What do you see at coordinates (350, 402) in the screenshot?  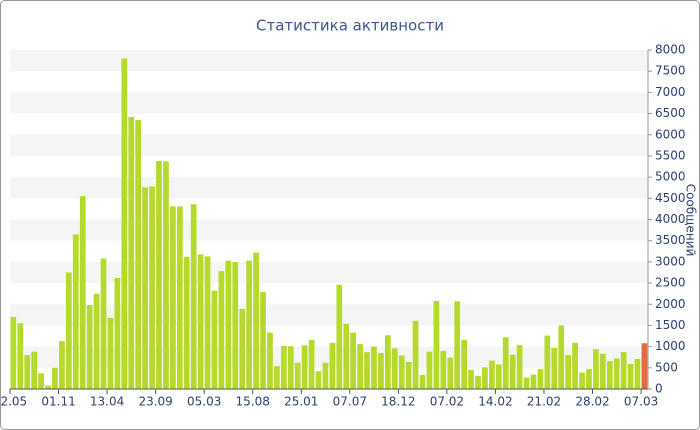 I see `x-tick-label: 07.07` at bounding box center [350, 402].